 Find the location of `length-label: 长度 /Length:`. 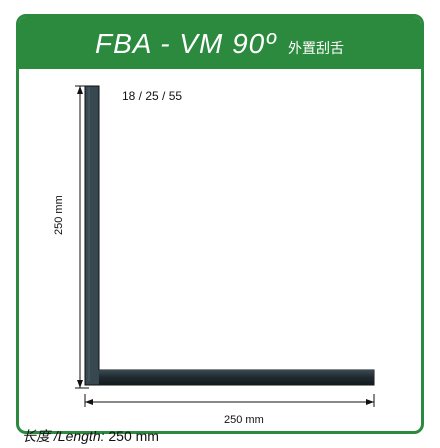

length-label: 长度 /Length: is located at coordinates (63, 436).